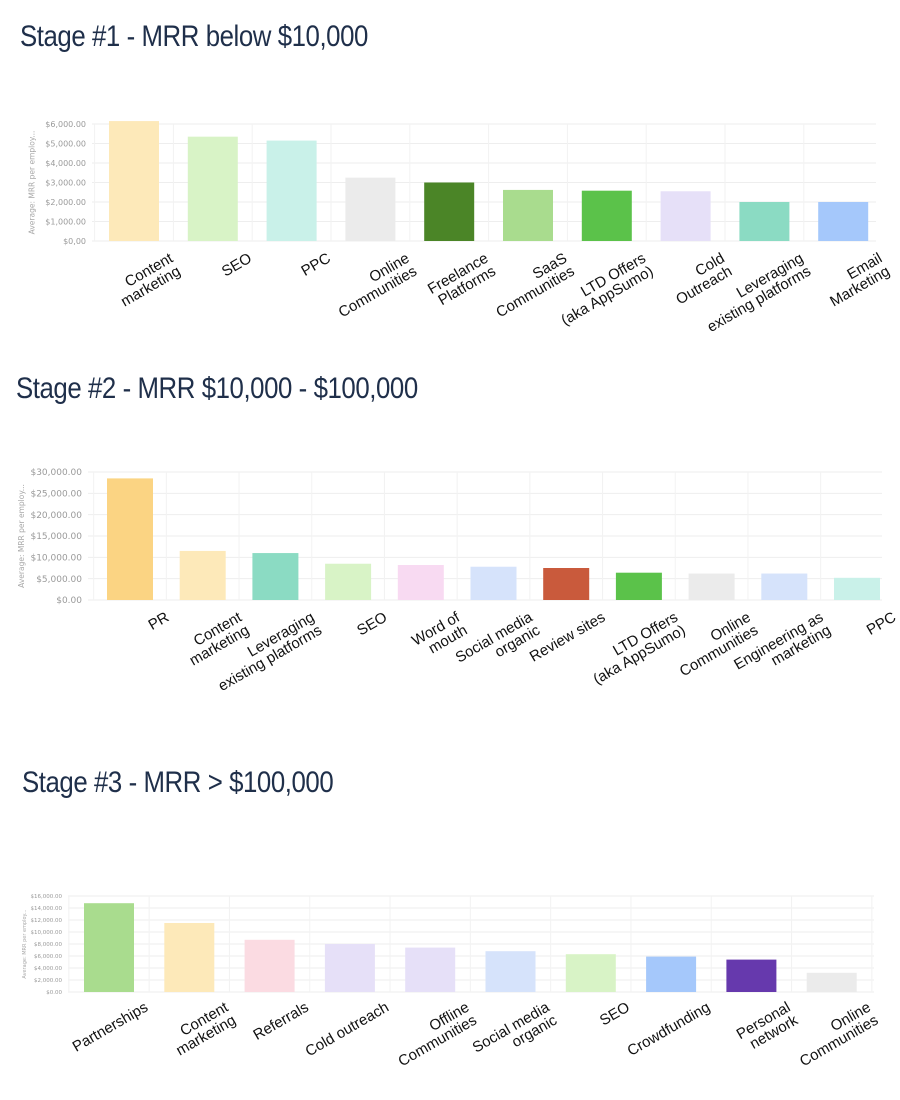 Image resolution: width=900 pixels, height=1100 pixels. Describe the element at coordinates (178, 782) in the screenshot. I see `stage-3-title: Stage #3 - MRR > $100,000` at that location.